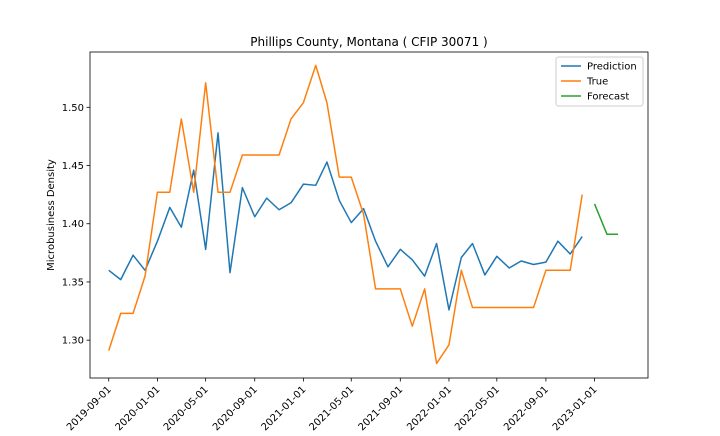 The width and height of the screenshot is (720, 436). What do you see at coordinates (368, 42) in the screenshot?
I see `chart-title: Phillips County, Montana ( CFIP 30071 )` at bounding box center [368, 42].